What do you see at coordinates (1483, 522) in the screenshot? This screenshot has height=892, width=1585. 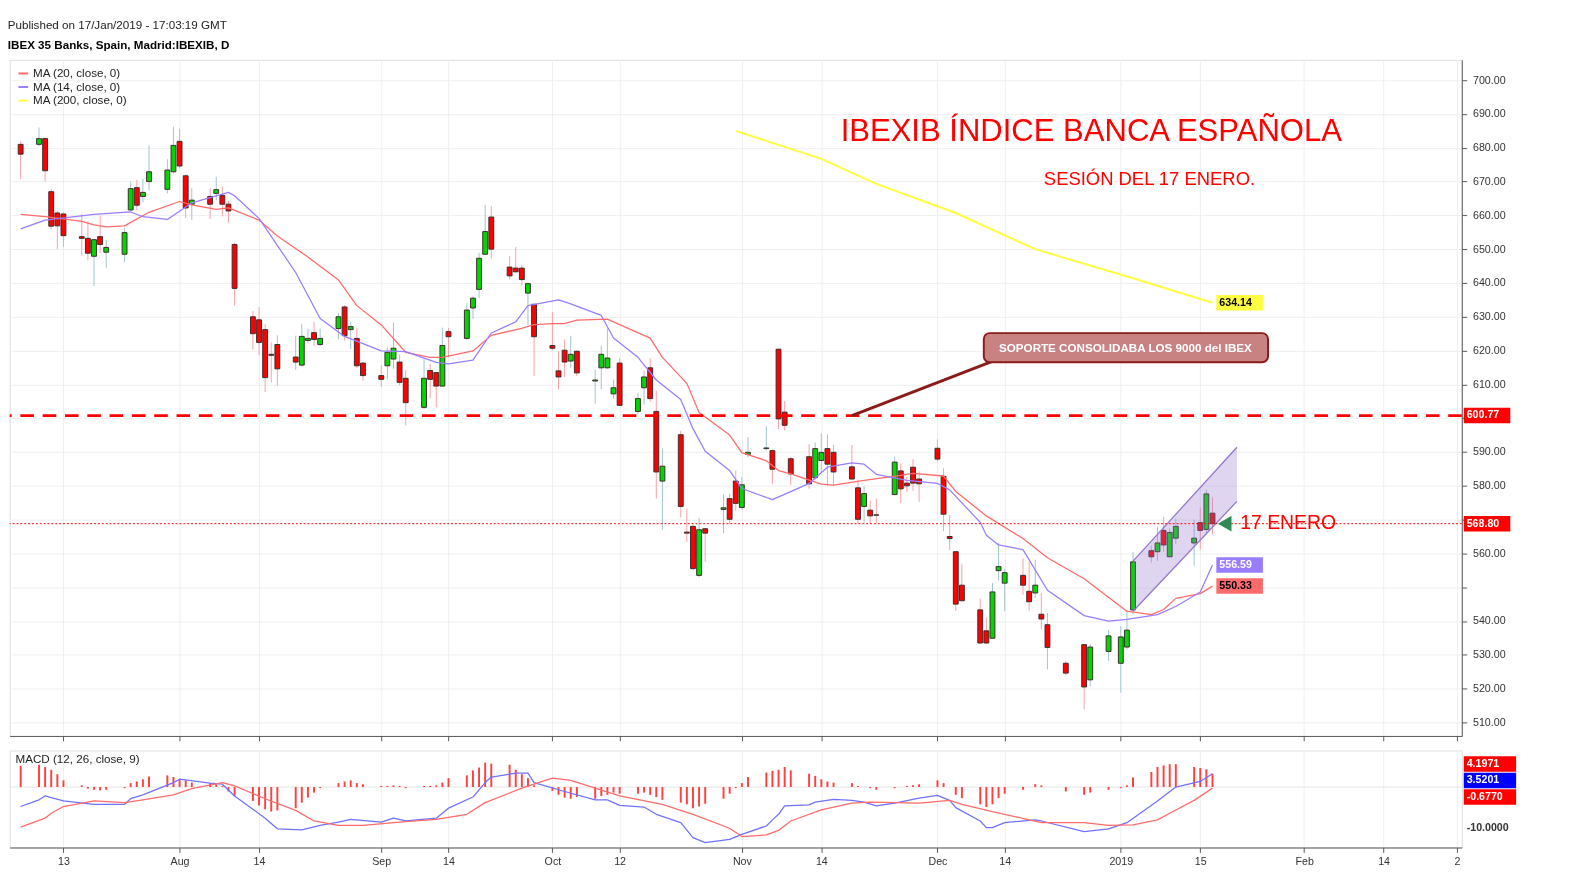 I see `ref-line-label: 568.80` at bounding box center [1483, 522].